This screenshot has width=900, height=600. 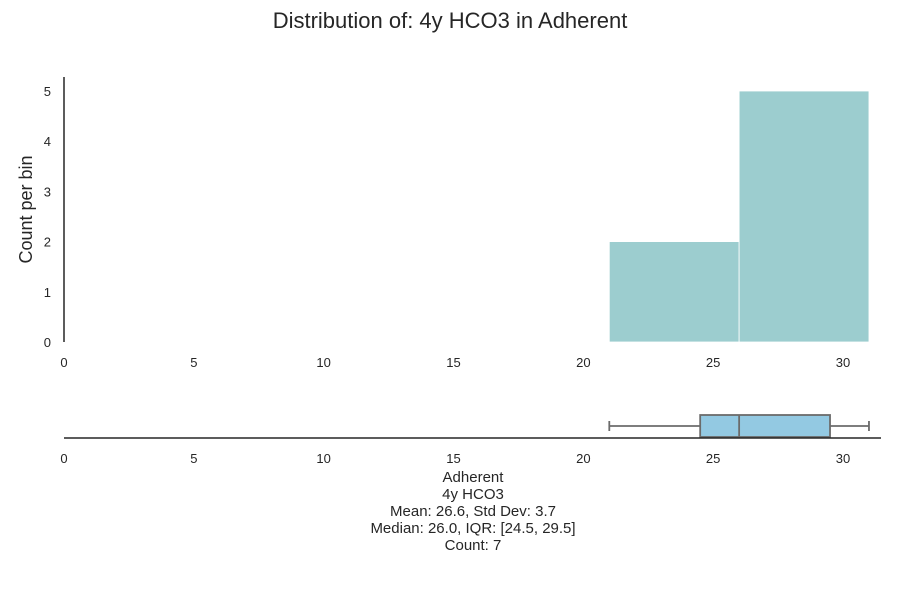 I want to click on chart-title: Distribution of: 4y HCO3 in Adherent, so click(x=450, y=20).